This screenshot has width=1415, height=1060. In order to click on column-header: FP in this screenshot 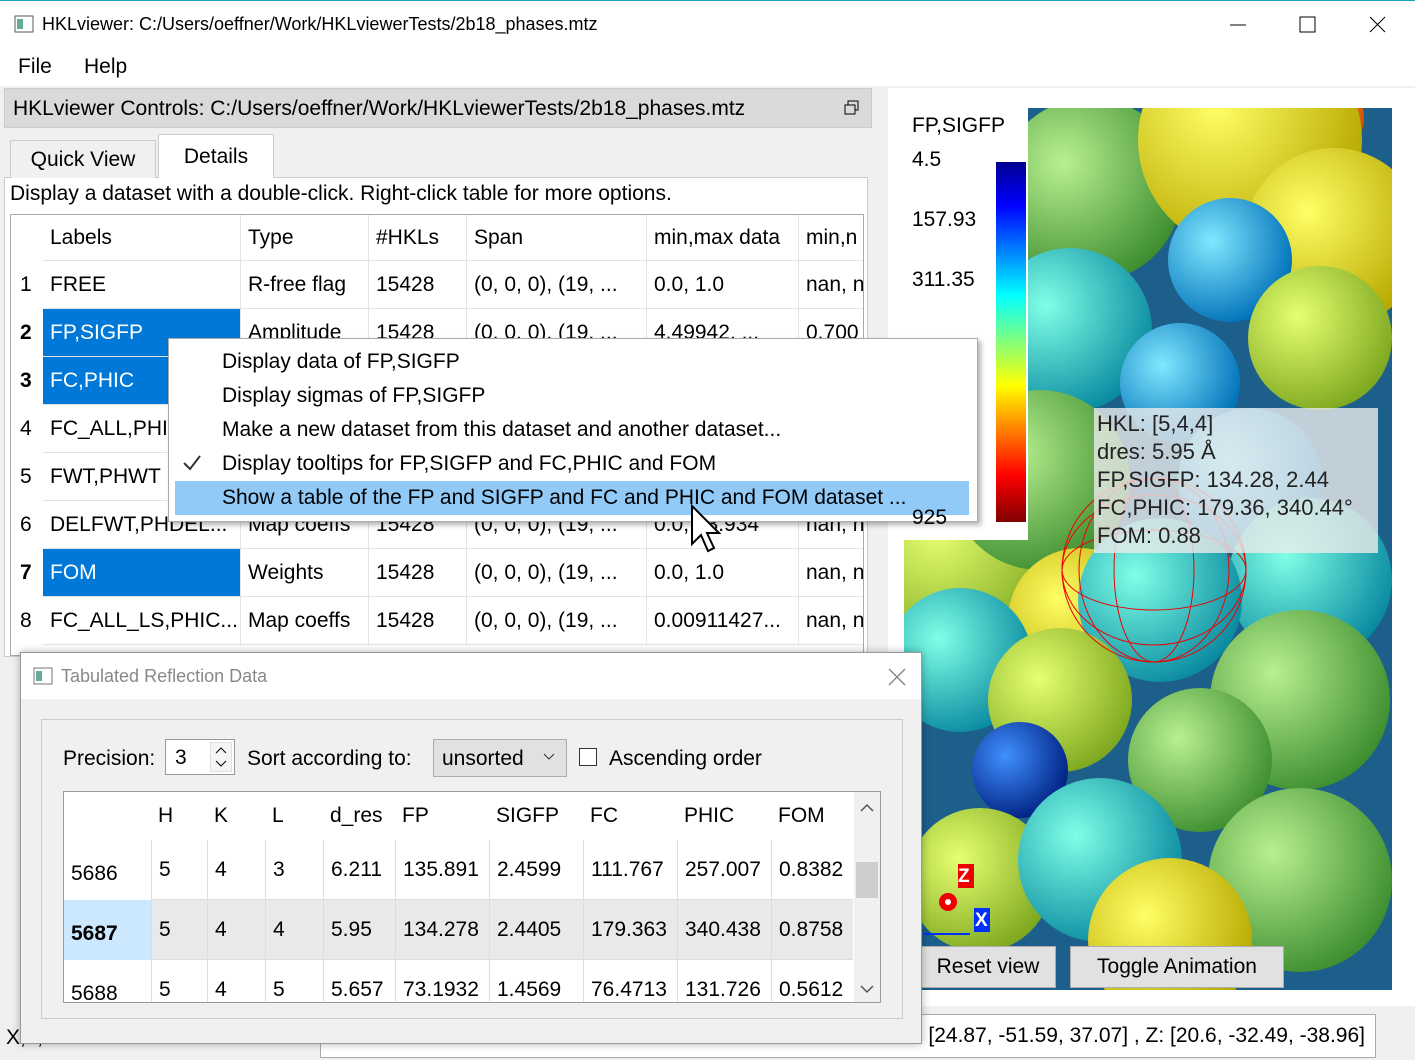, I will do `click(415, 815)`.